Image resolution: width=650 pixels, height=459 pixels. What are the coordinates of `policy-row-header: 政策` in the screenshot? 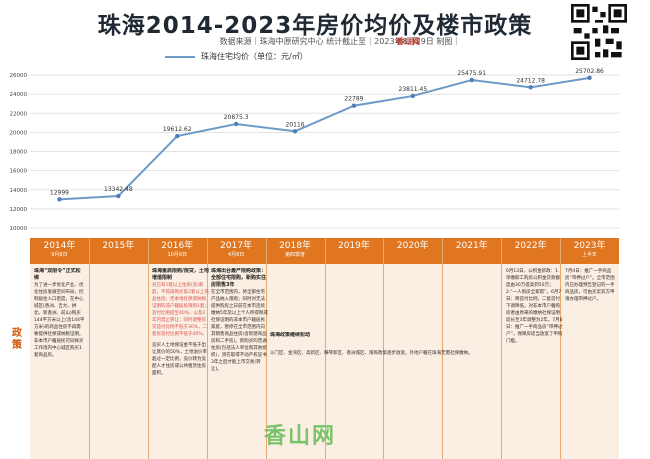 It's located at (15, 348).